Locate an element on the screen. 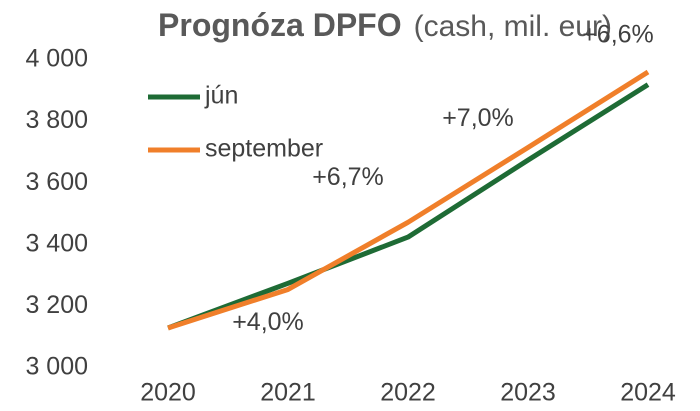 The height and width of the screenshot is (411, 700). y-tick-label: 3 000 is located at coordinates (56, 367).